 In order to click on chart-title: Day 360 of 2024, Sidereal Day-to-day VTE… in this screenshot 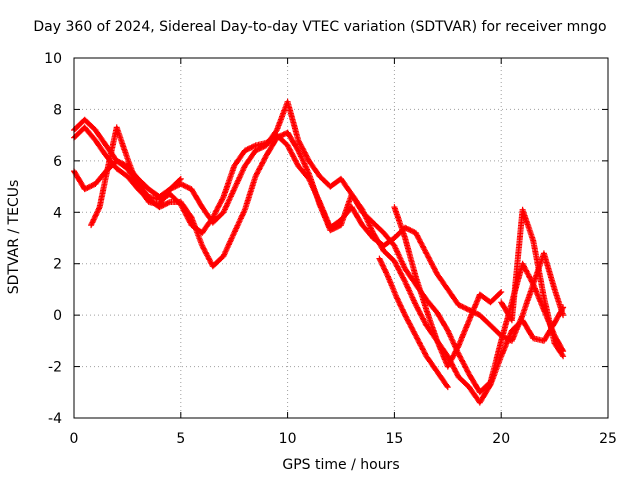, I will do `click(320, 27)`.